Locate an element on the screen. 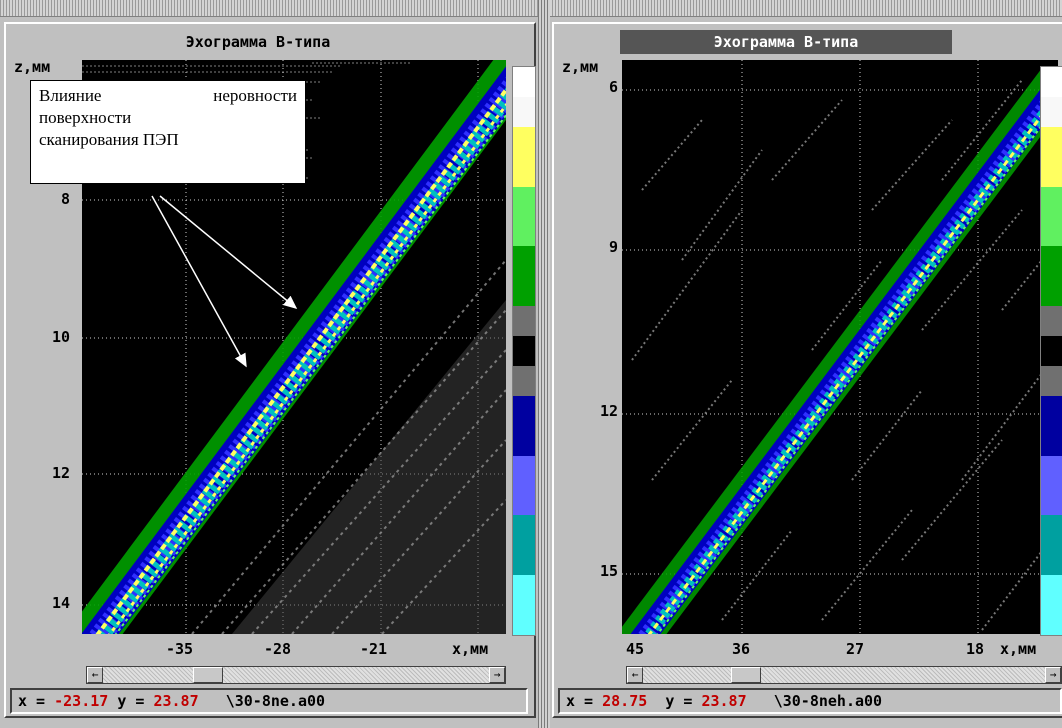 This screenshot has height=728, width=1062. right-status-bar: x = 28.75 y = 23.87 \30-8neh.a00 is located at coordinates (810, 701).